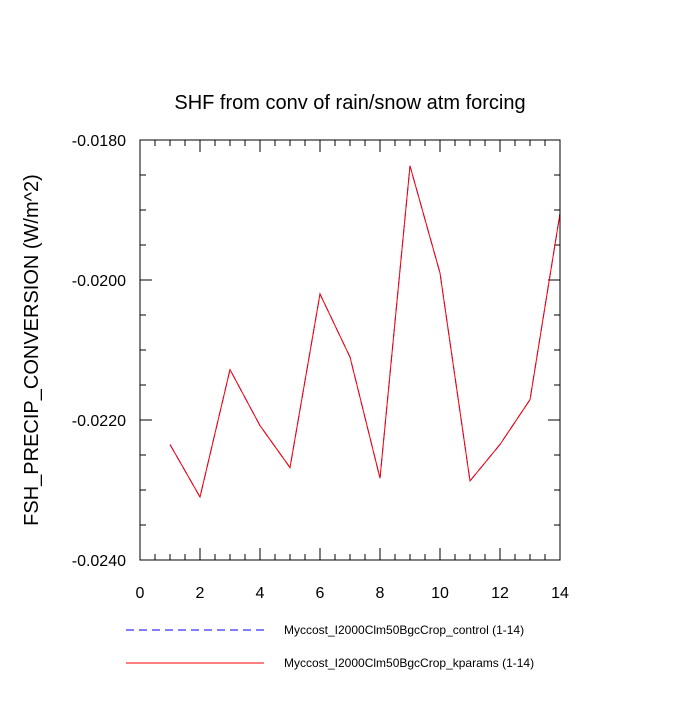 This screenshot has height=705, width=700. I want to click on y-tick-label: -0.0220, so click(99, 421).